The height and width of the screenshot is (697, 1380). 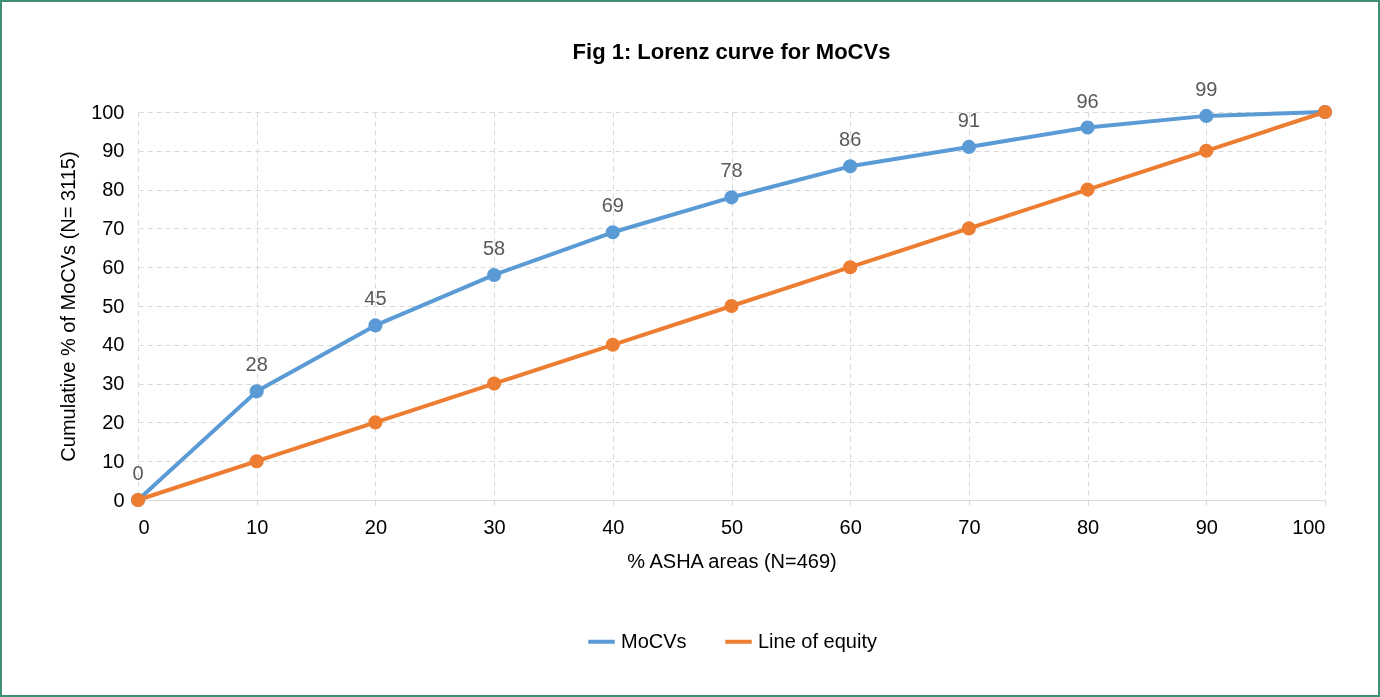 I want to click on x-tick-label: 20, so click(x=376, y=526).